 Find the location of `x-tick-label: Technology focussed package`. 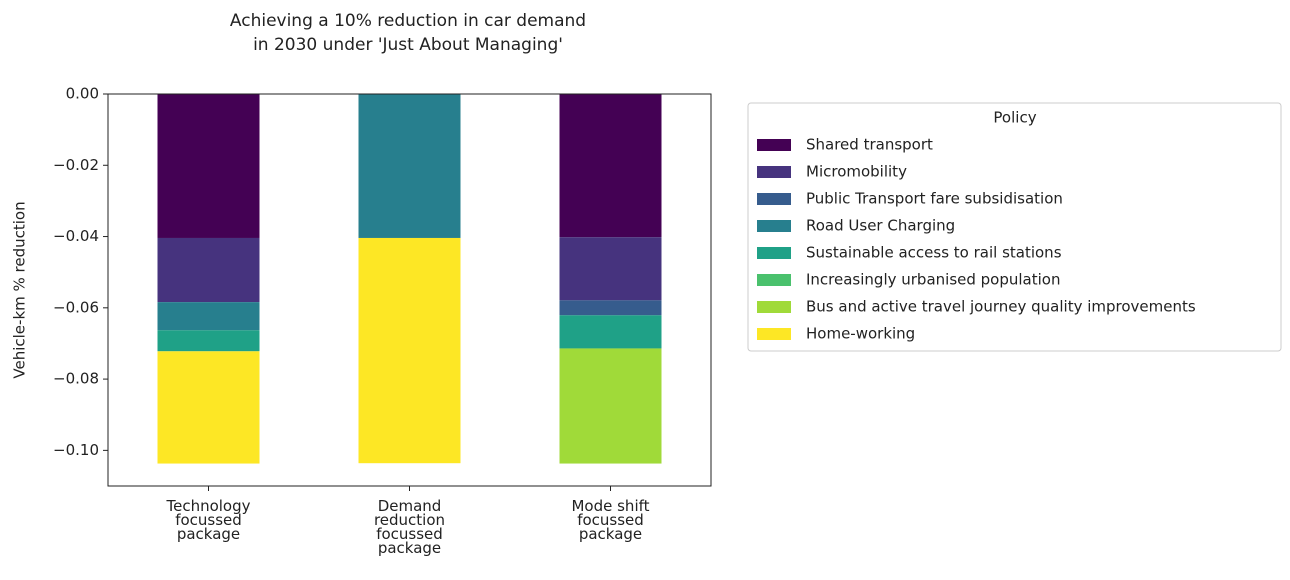

x-tick-label: Technology focussed package is located at coordinates (207, 520).